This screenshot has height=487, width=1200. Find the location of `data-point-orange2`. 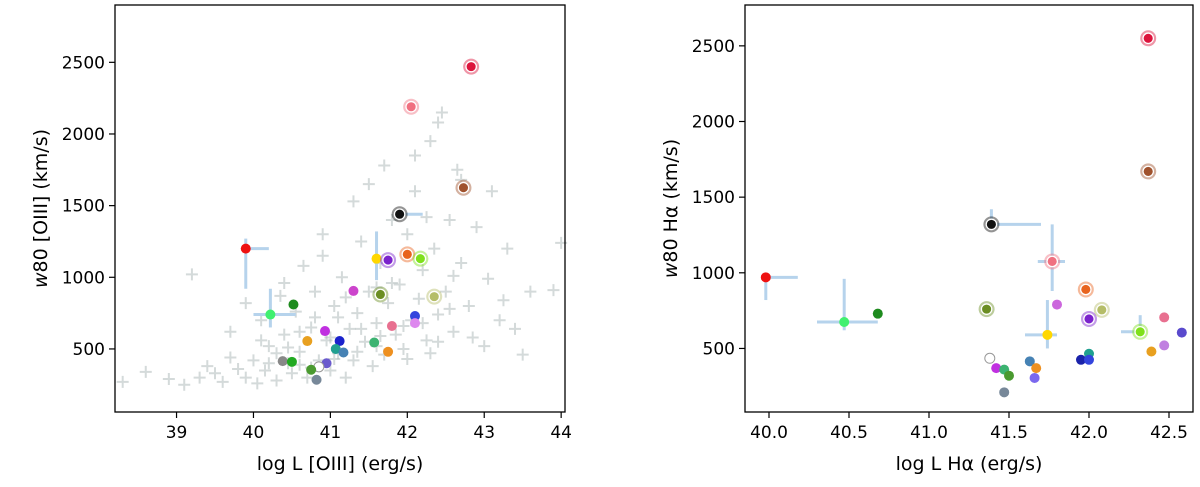

data-point-orange2 is located at coordinates (388, 351).